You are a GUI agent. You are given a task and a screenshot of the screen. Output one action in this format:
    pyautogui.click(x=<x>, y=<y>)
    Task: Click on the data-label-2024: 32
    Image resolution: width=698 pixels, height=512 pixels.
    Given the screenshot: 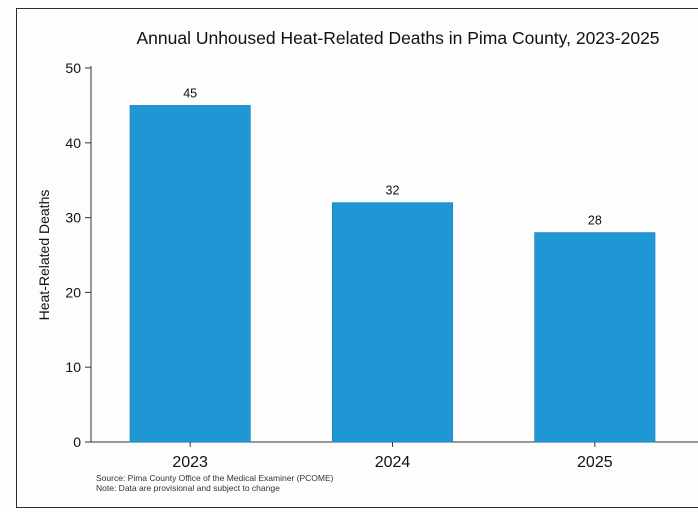 What is the action you would take?
    pyautogui.click(x=393, y=191)
    